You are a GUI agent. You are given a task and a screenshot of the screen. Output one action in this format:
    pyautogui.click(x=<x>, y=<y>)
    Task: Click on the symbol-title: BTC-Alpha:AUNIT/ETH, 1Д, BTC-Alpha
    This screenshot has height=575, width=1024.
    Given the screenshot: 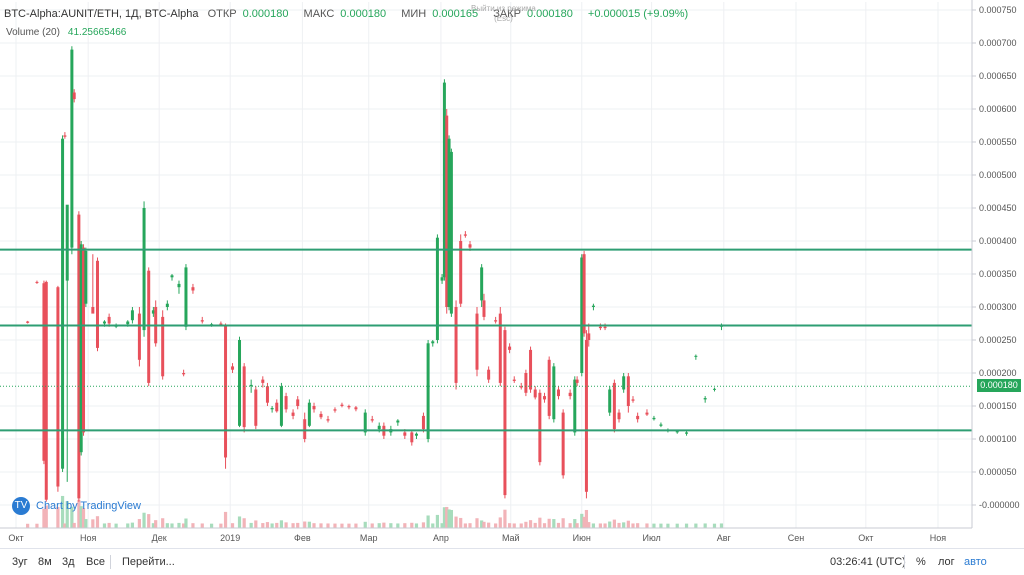 What is the action you would take?
    pyautogui.click(x=101, y=14)
    